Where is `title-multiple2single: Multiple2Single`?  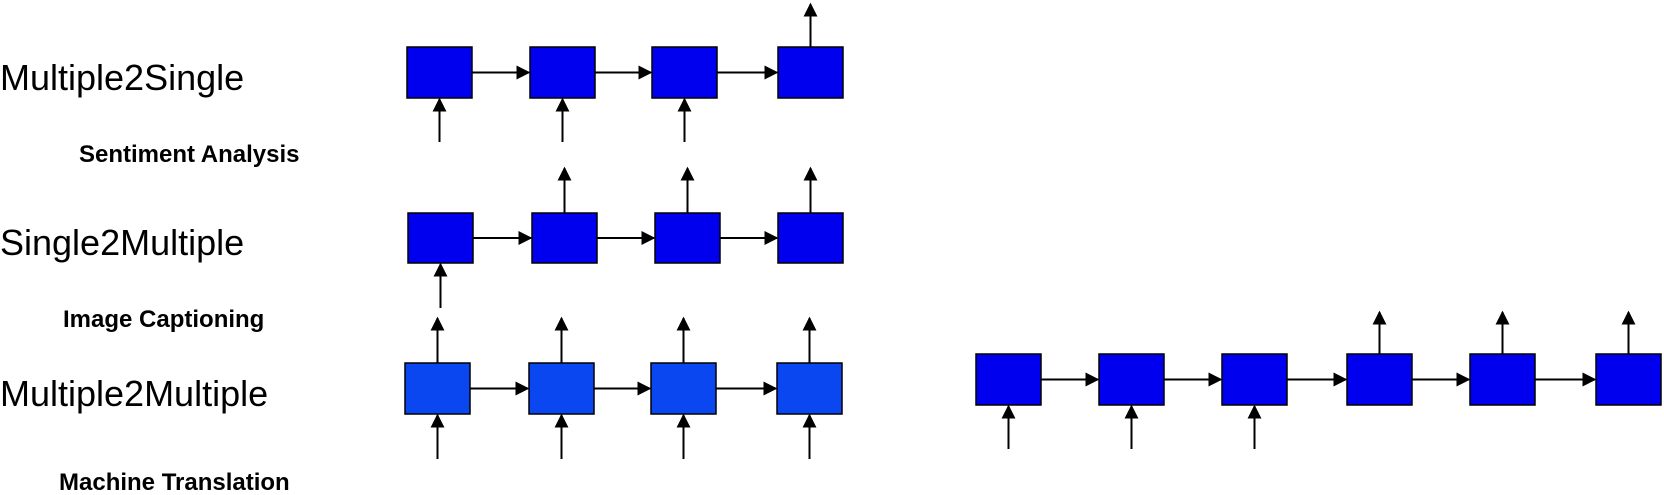
title-multiple2single: Multiple2Single is located at coordinates (122, 77).